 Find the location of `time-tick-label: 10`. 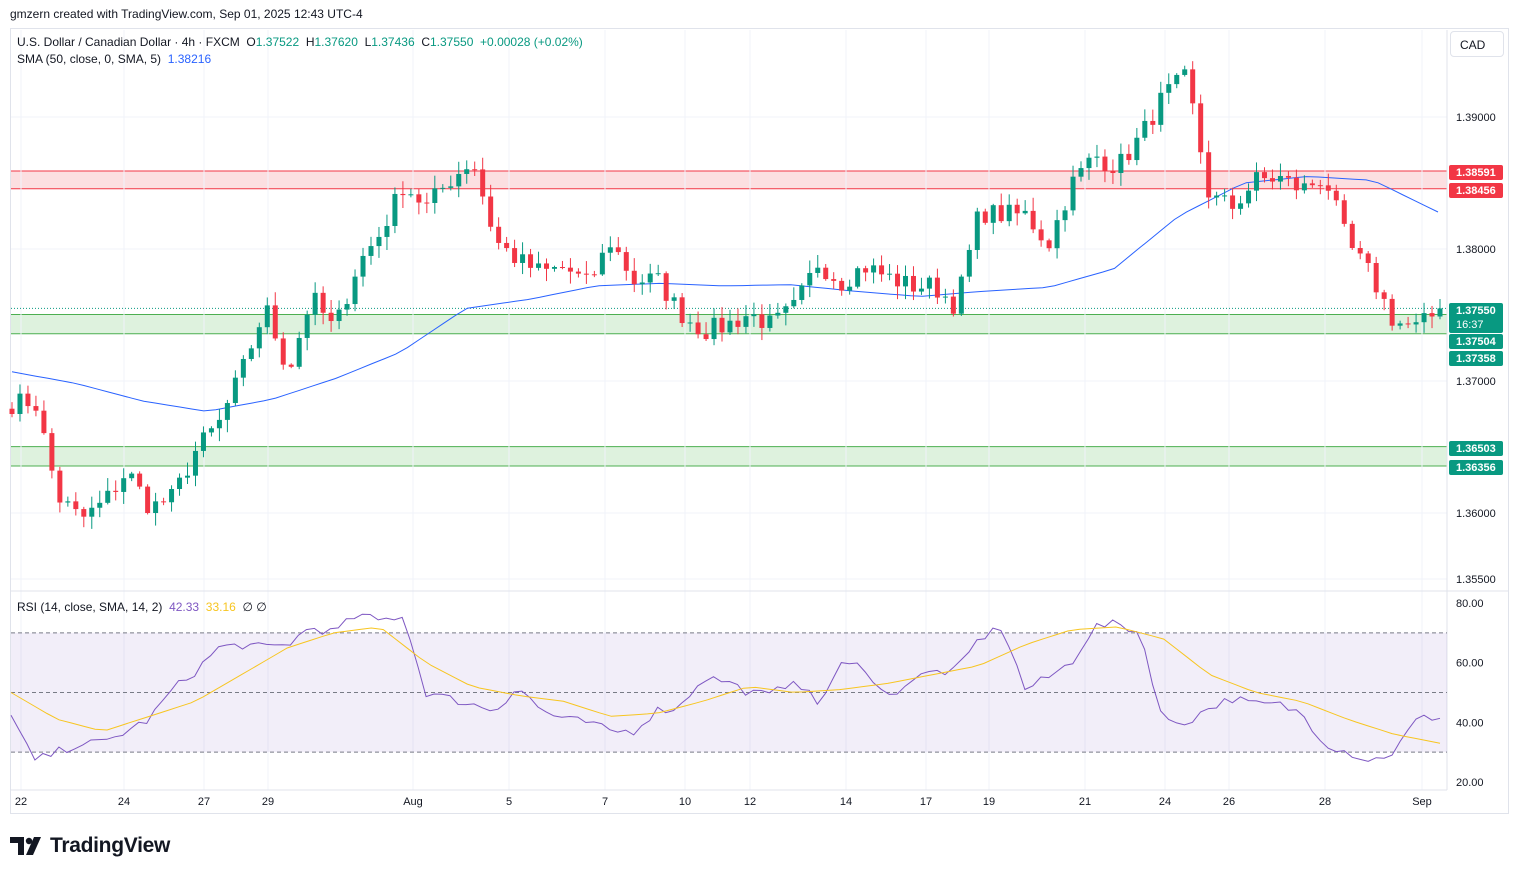

time-tick-label: 10 is located at coordinates (685, 802).